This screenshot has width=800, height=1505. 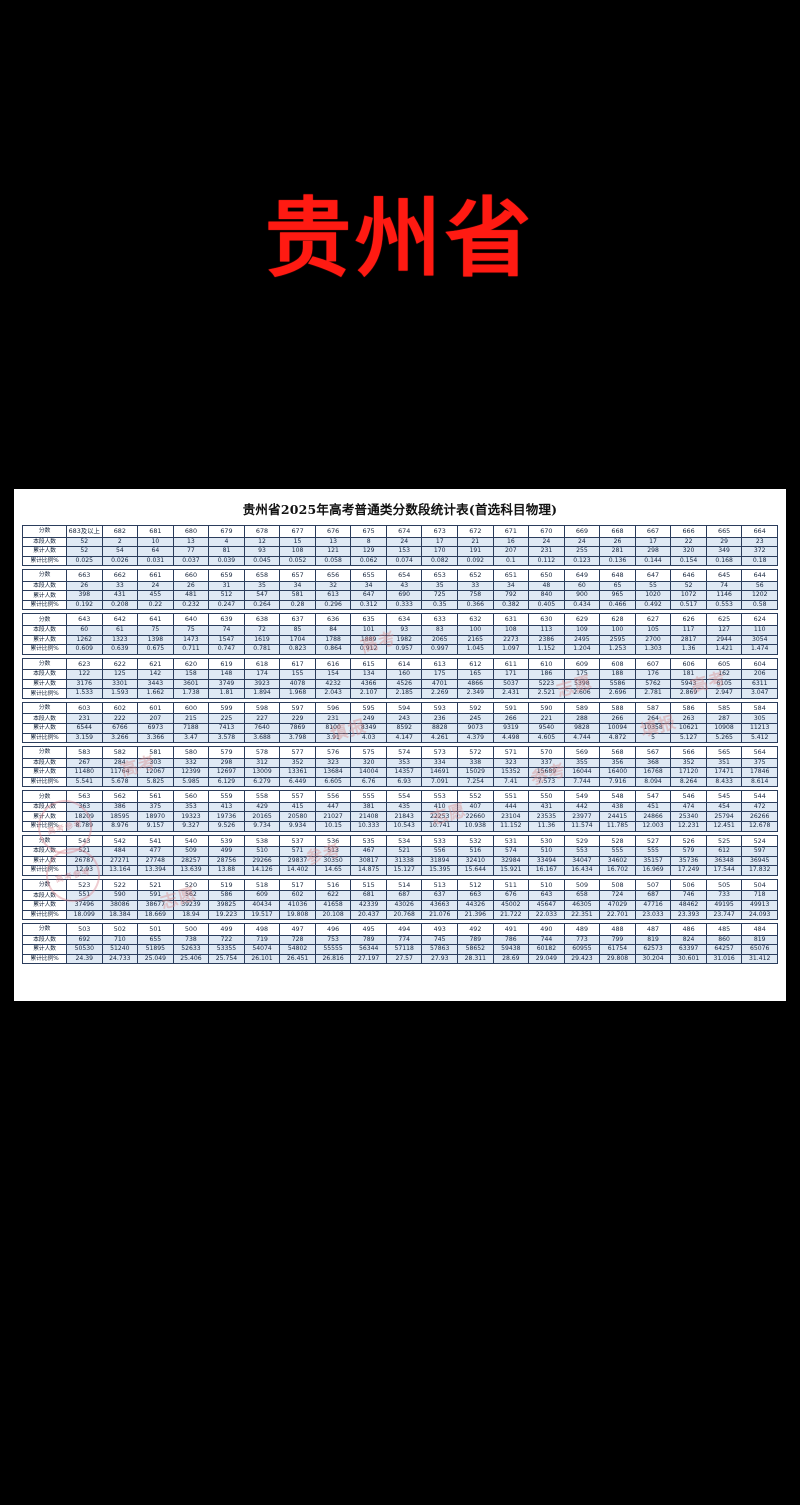 What do you see at coordinates (582, 772) in the screenshot?
I see `cumulative-count-cell: 16044` at bounding box center [582, 772].